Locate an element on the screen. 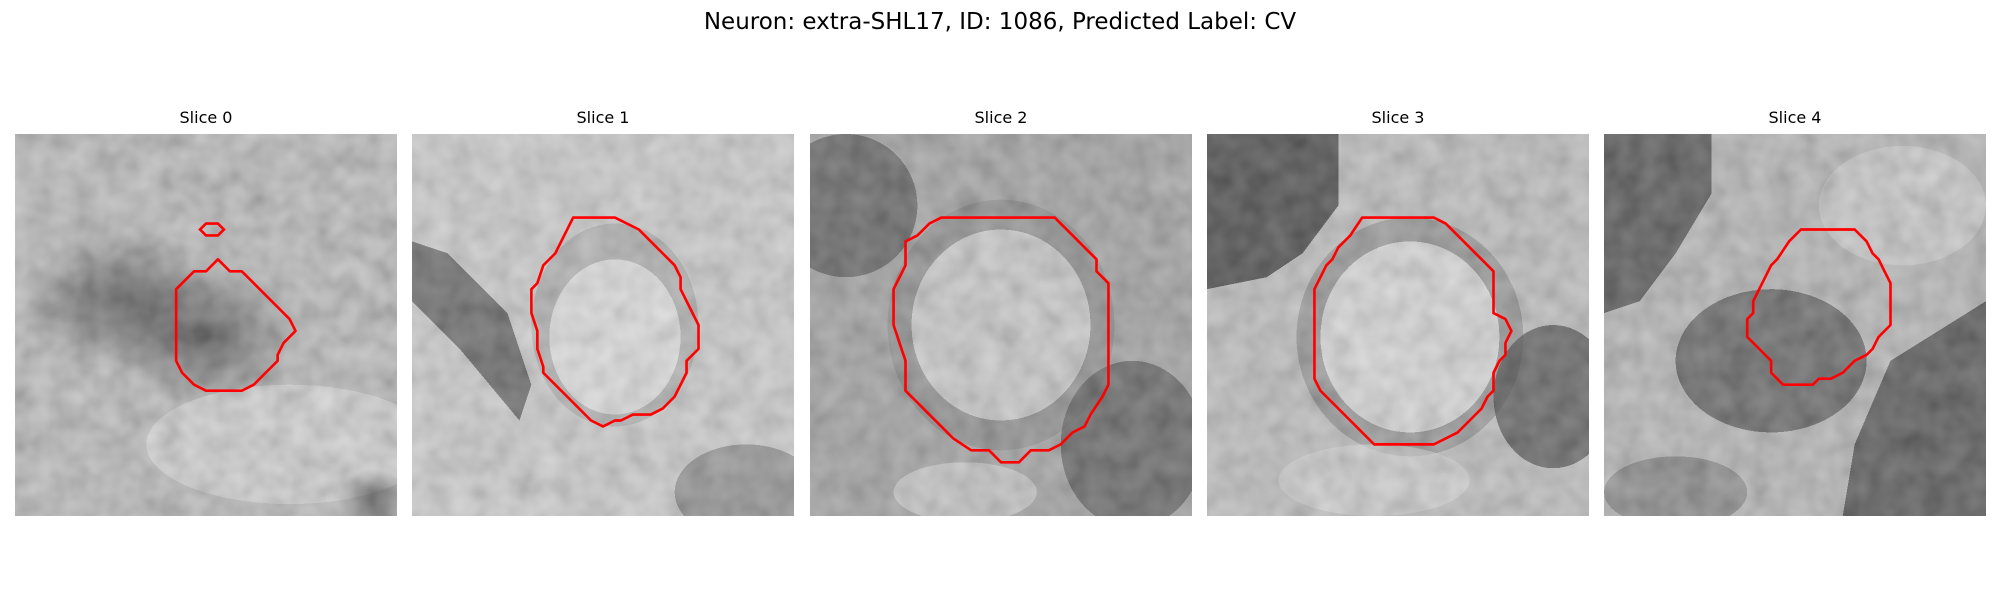  slice-panel-3: Slice 3 is located at coordinates (1398, 312).